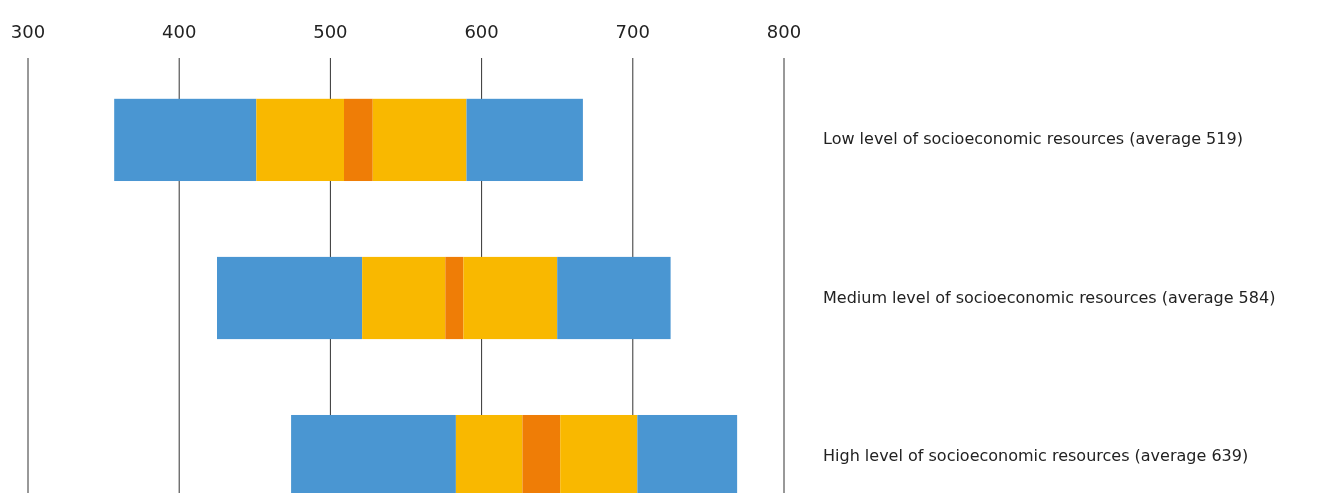  I want to click on y-tick-label: Low level of socioeconomic resources (average 519), so click(1033, 139).